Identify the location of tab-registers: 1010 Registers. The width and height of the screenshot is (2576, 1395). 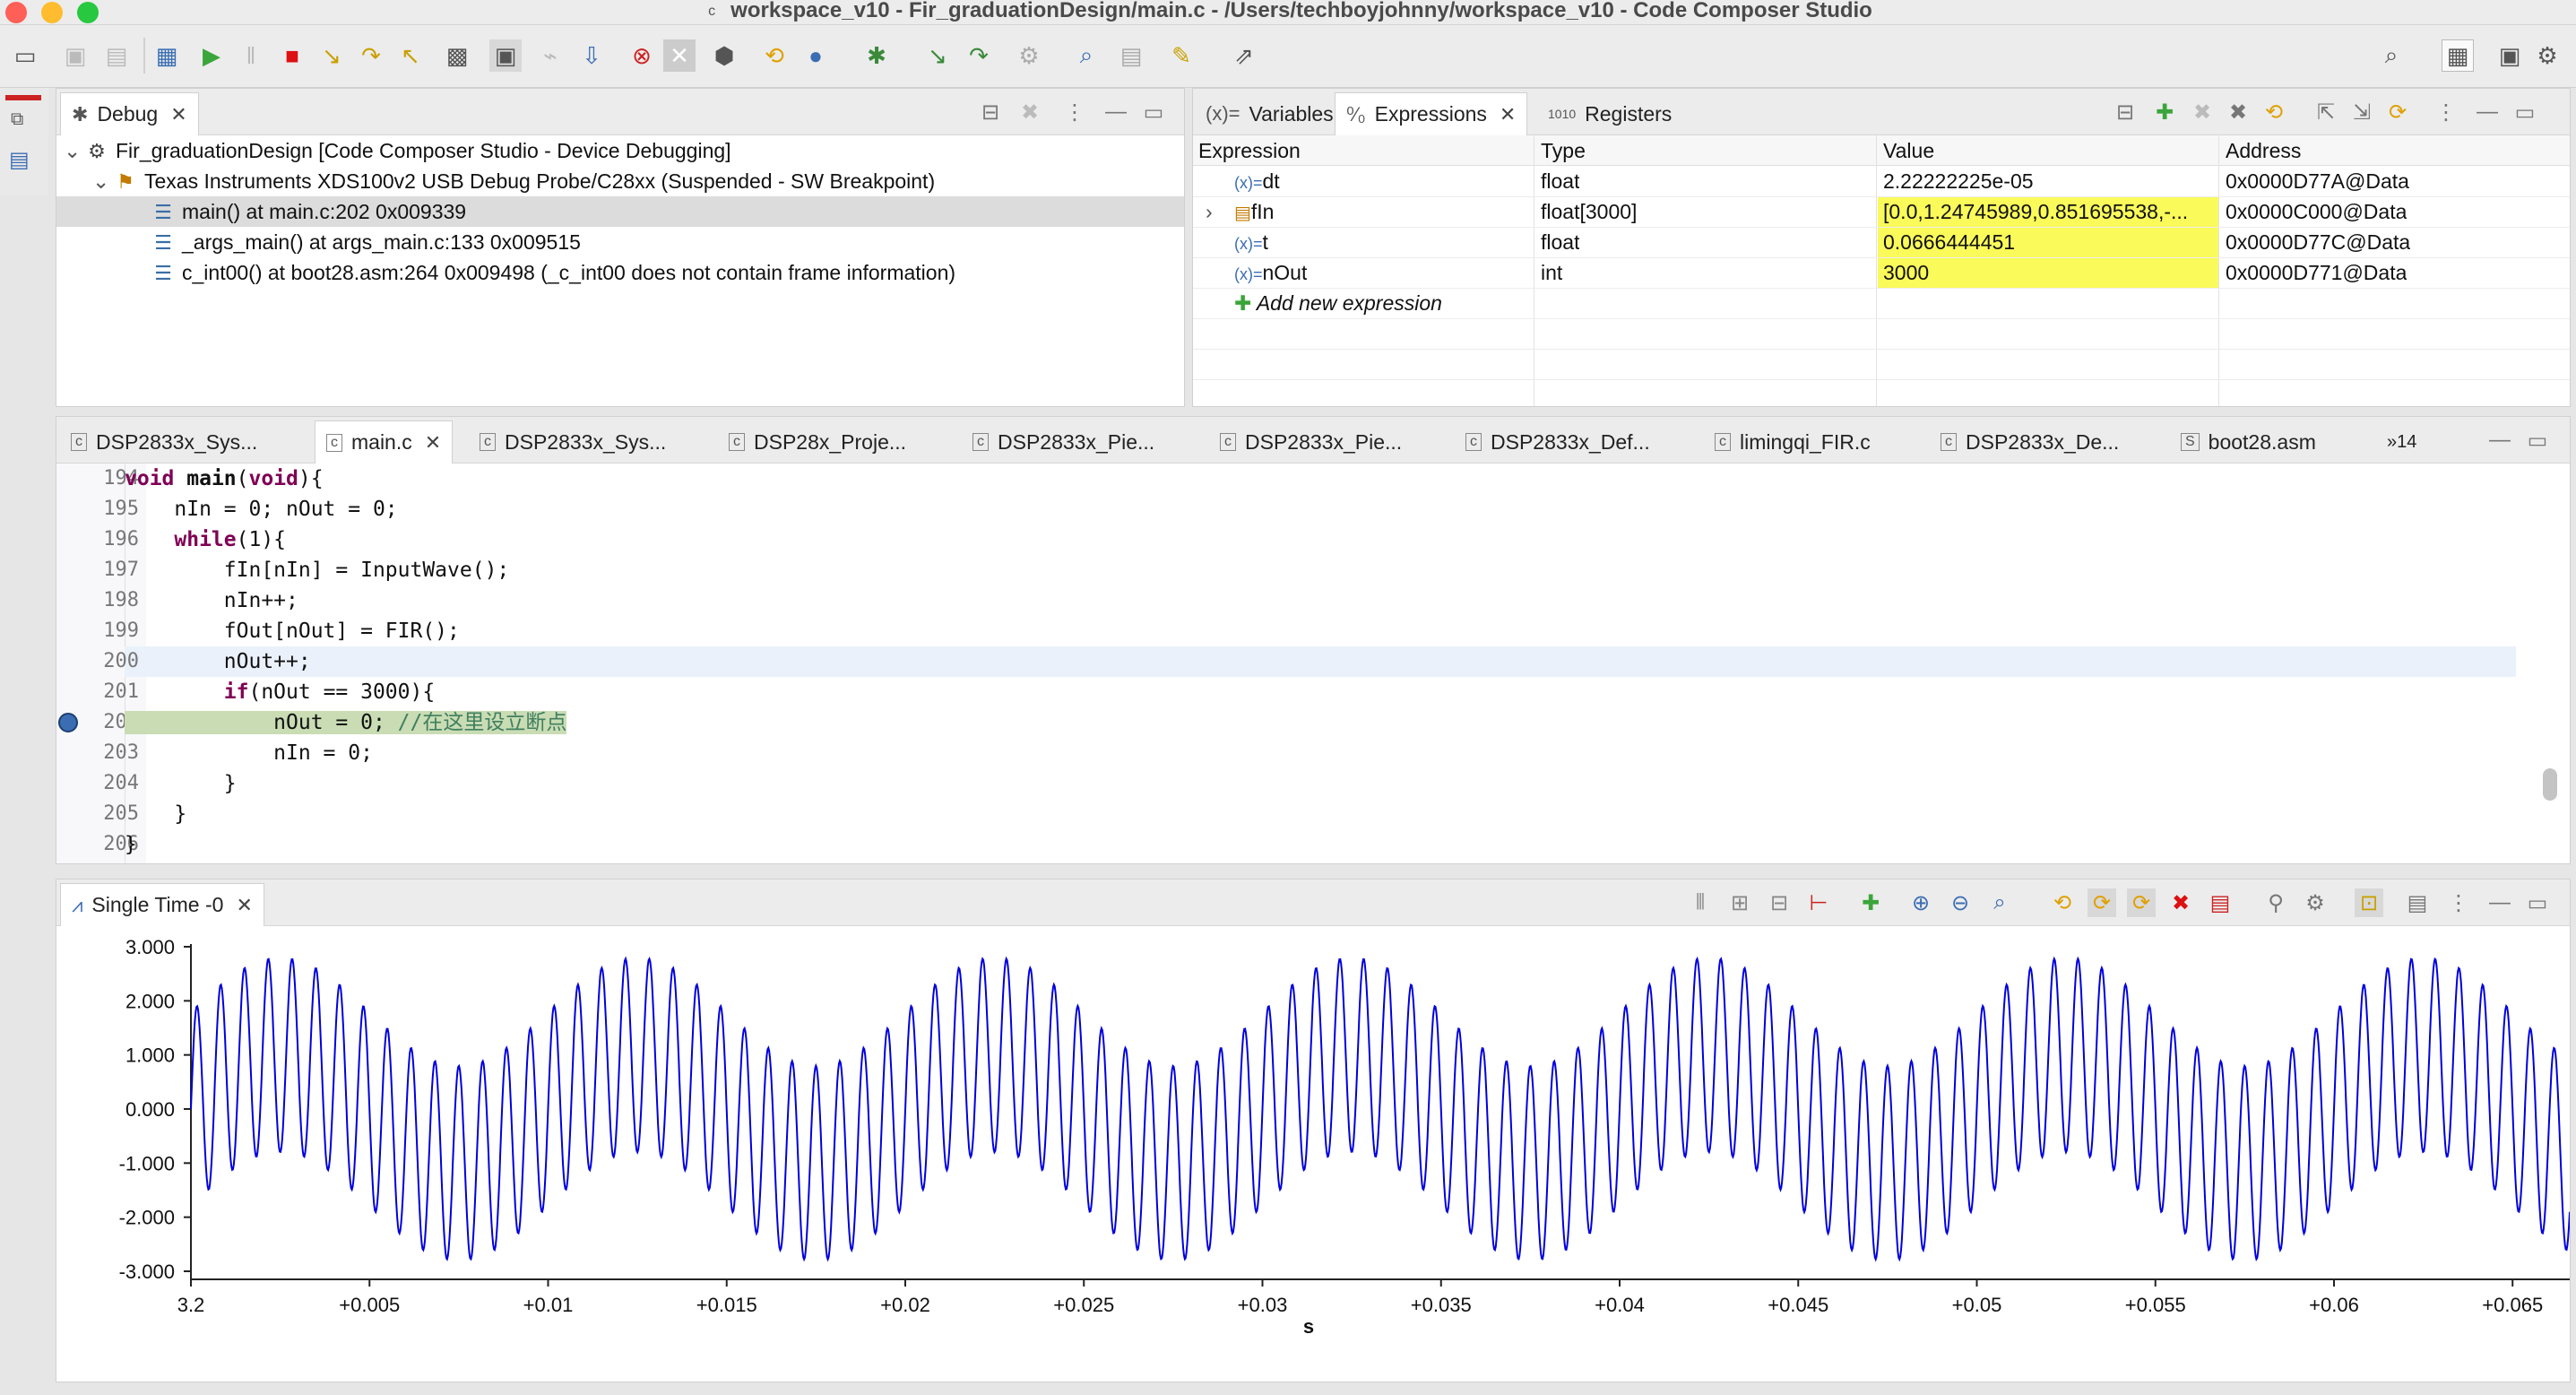
(1609, 113).